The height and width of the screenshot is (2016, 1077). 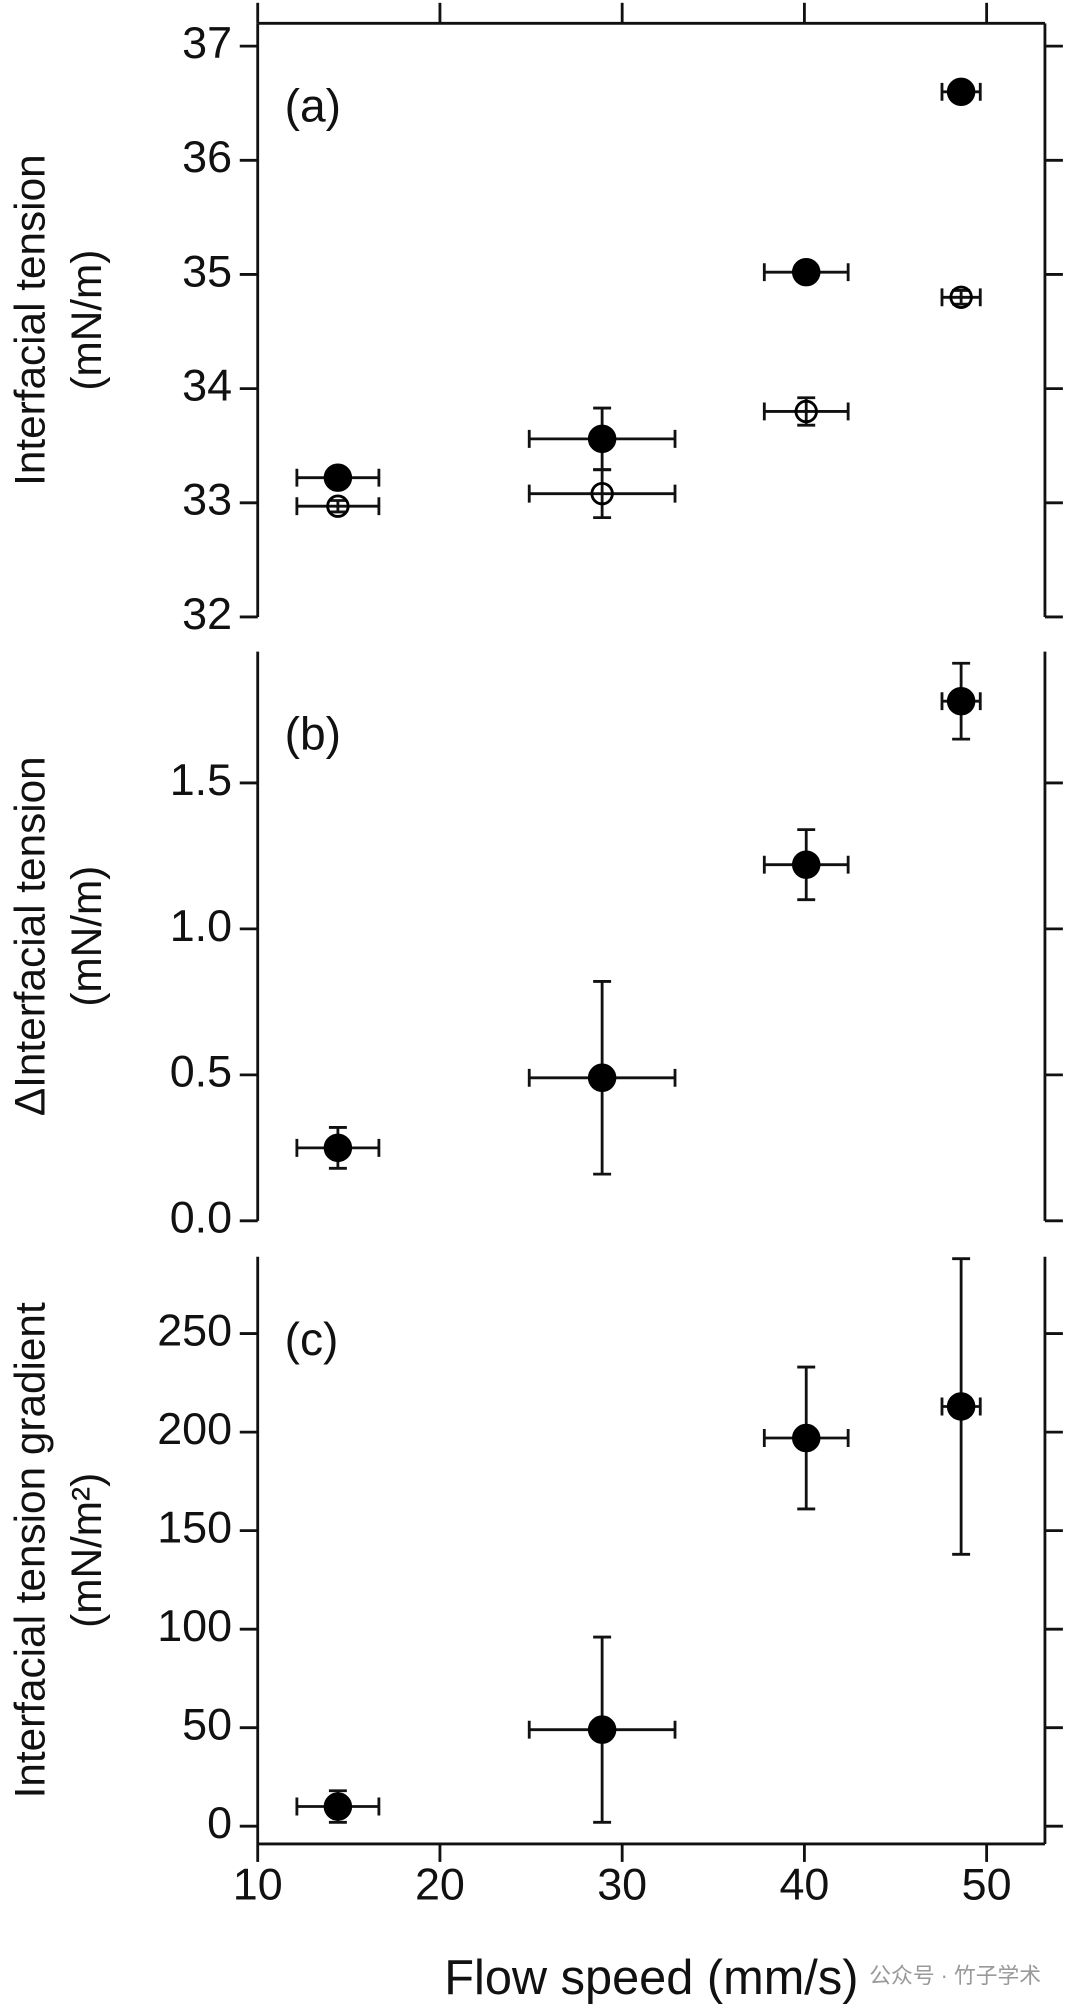 I want to click on y-tick-label: 0.0, so click(x=201, y=1217).